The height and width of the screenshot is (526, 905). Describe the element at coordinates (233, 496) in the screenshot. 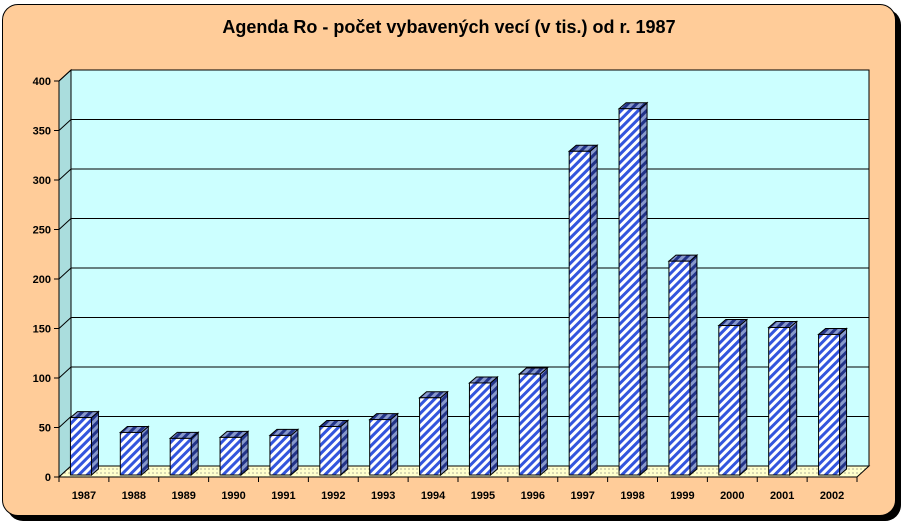

I see `x-tick-label: 1990` at that location.